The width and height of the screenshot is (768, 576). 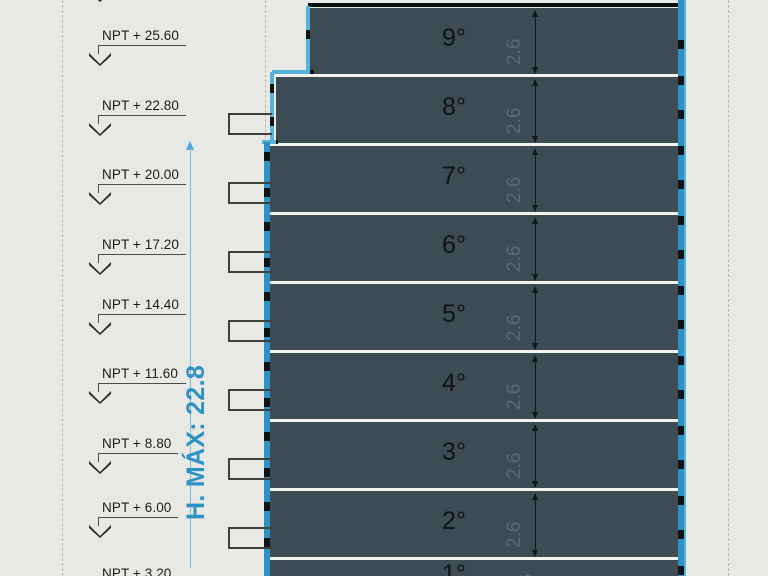 What do you see at coordinates (308, 40) in the screenshot?
I see `facade-edge-left-upper` at bounding box center [308, 40].